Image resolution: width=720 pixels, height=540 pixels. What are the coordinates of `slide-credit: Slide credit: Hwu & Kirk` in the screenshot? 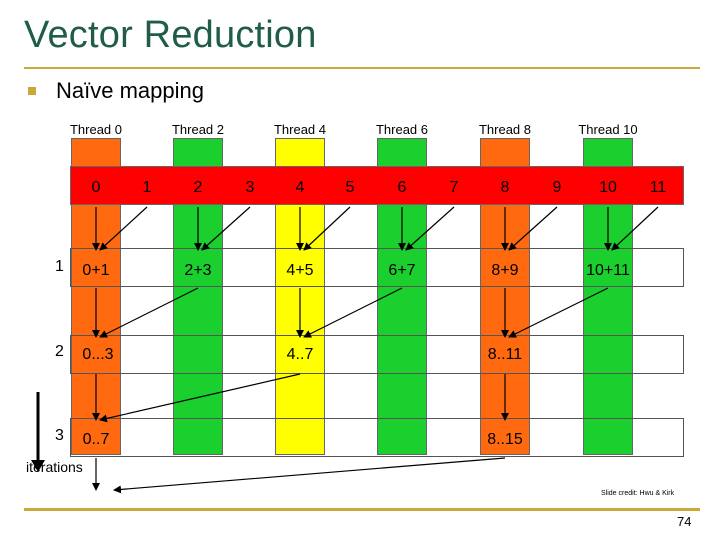 It's located at (638, 493).